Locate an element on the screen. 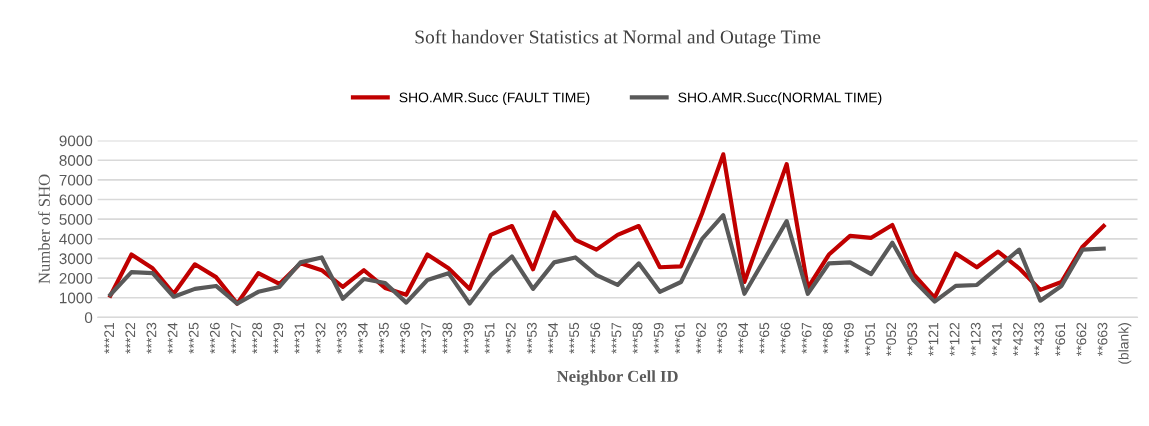 This screenshot has height=426, width=1149. x-tick-label: **123 is located at coordinates (975, 339).